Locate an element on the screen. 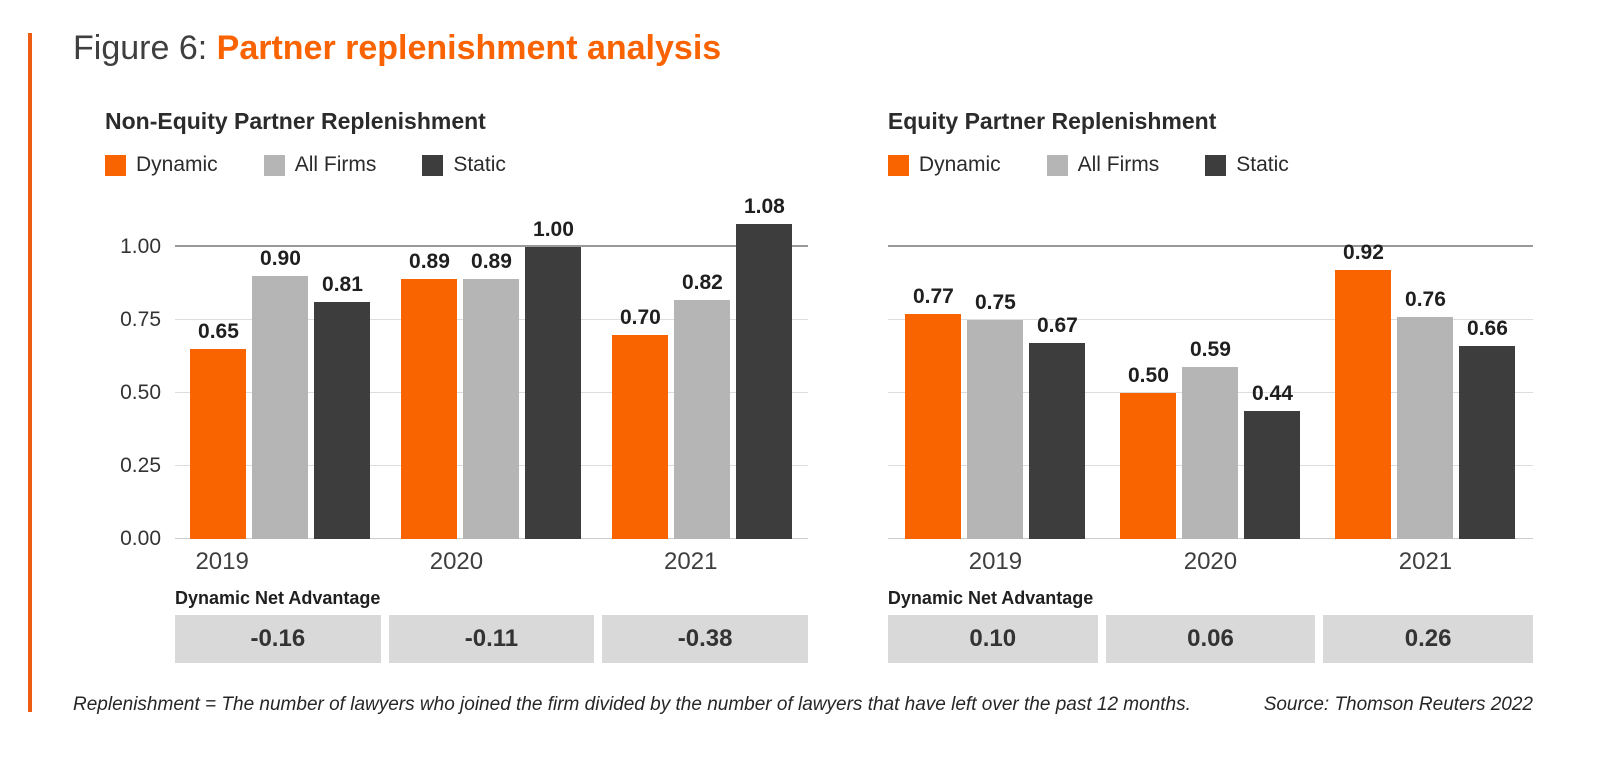  net-advantage-value-2020: 0.06 is located at coordinates (1210, 639).